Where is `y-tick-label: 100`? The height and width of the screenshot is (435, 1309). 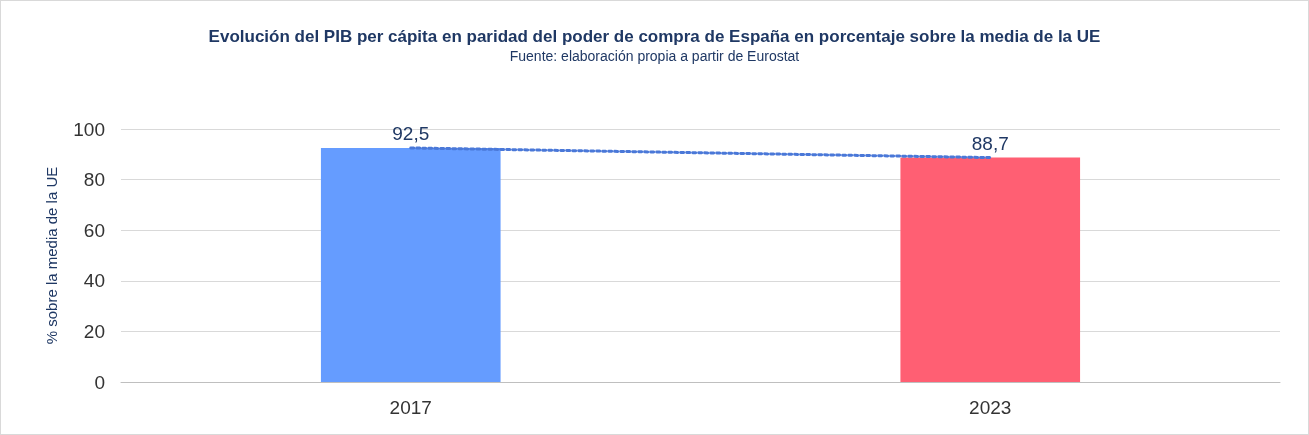 y-tick-label: 100 is located at coordinates (89, 129).